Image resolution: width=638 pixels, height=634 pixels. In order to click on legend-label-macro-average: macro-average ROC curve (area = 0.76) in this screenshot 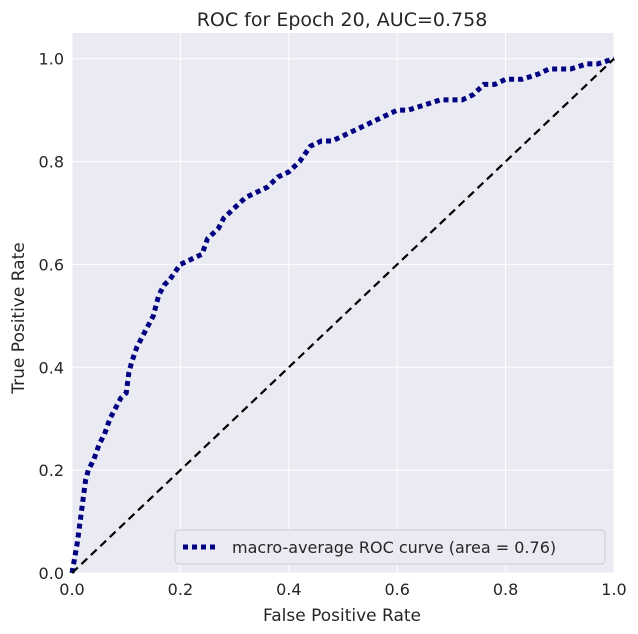, I will do `click(394, 547)`.